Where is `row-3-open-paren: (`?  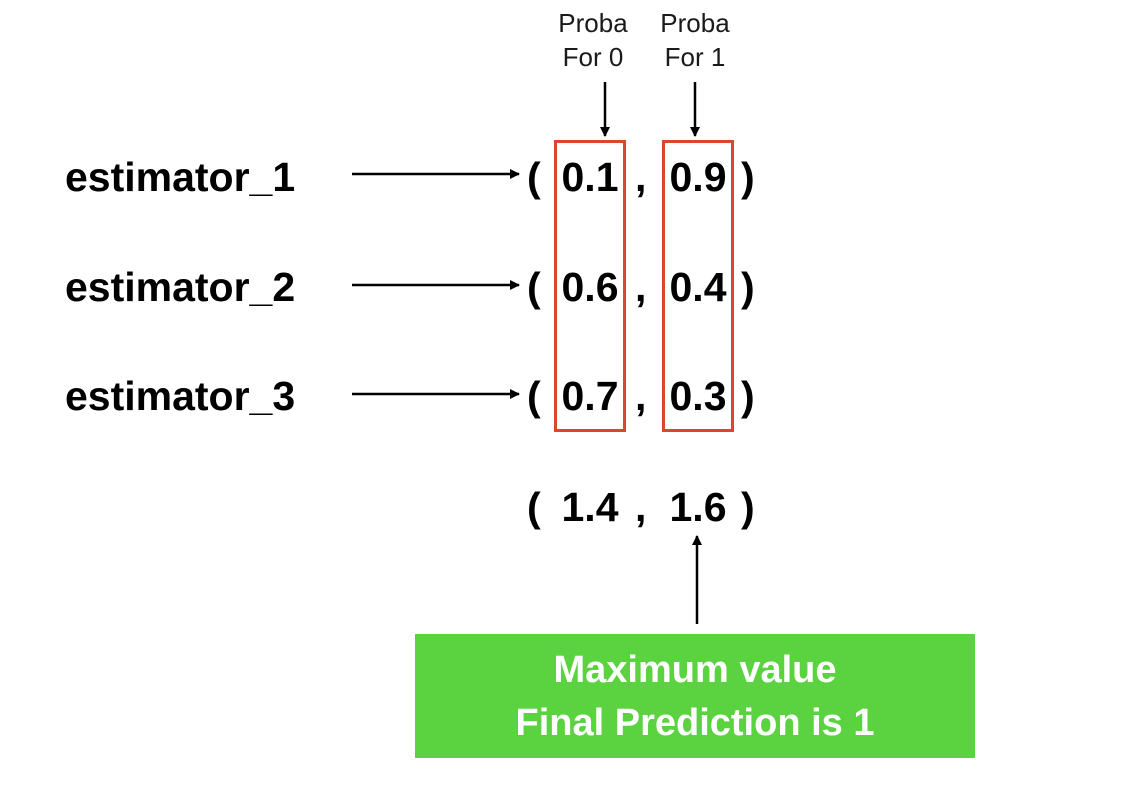
row-3-open-paren: ( is located at coordinates (534, 396).